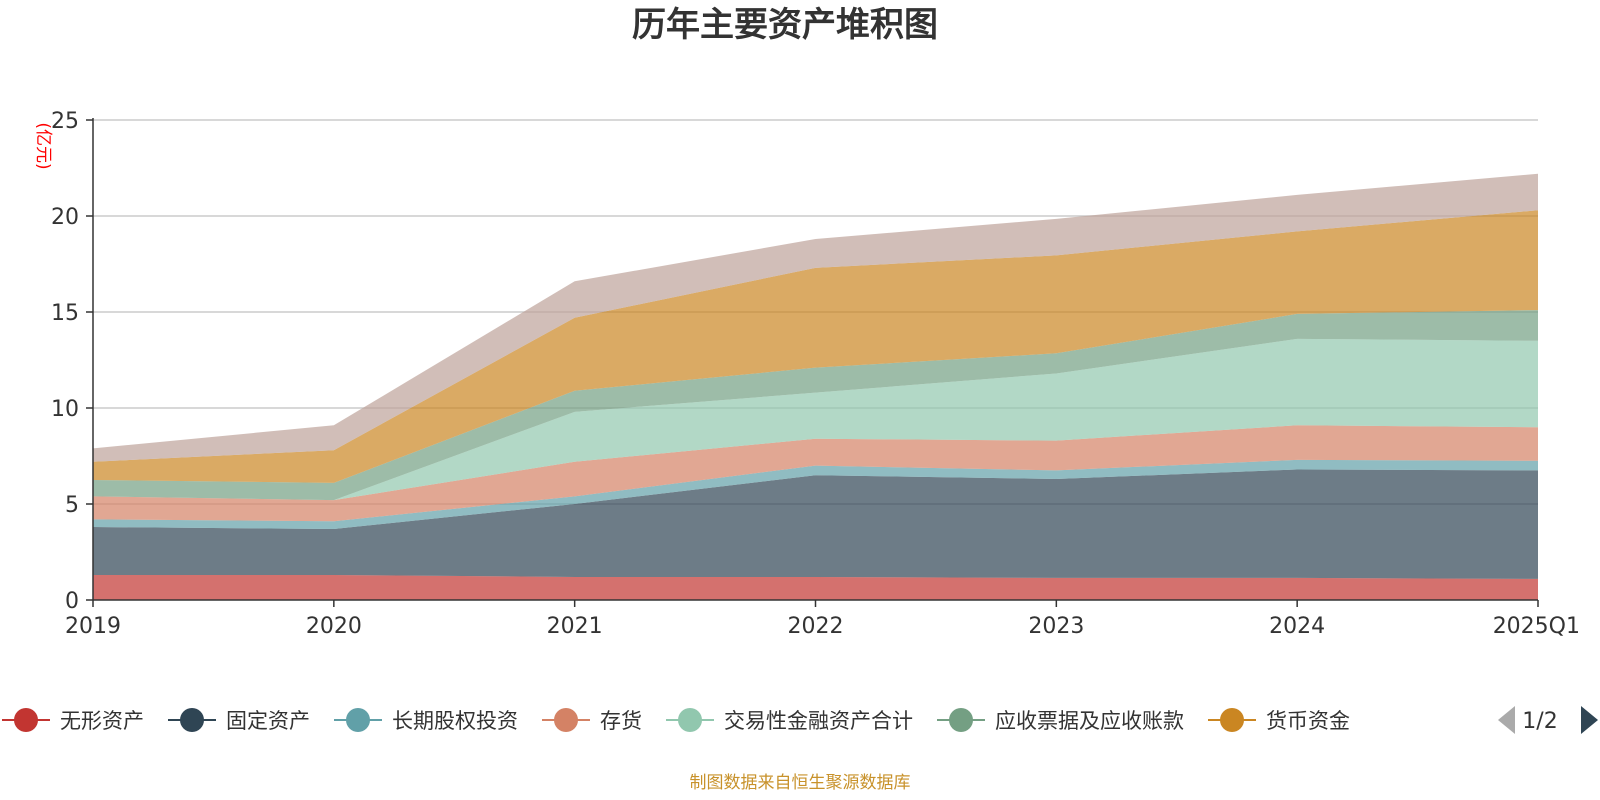 The width and height of the screenshot is (1600, 800). What do you see at coordinates (800, 783) in the screenshot?
I see `data-source-note: 制图数据来自恒生聚源数据库` at bounding box center [800, 783].